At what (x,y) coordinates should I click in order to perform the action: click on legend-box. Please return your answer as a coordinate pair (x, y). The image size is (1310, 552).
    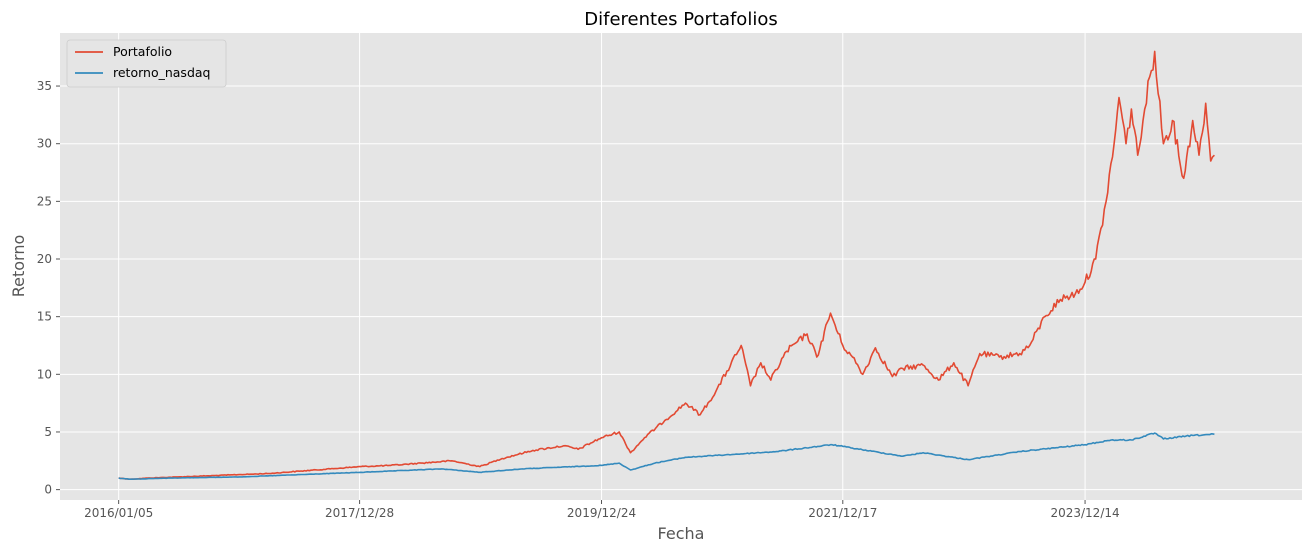
    Looking at the image, I should click on (146, 63).